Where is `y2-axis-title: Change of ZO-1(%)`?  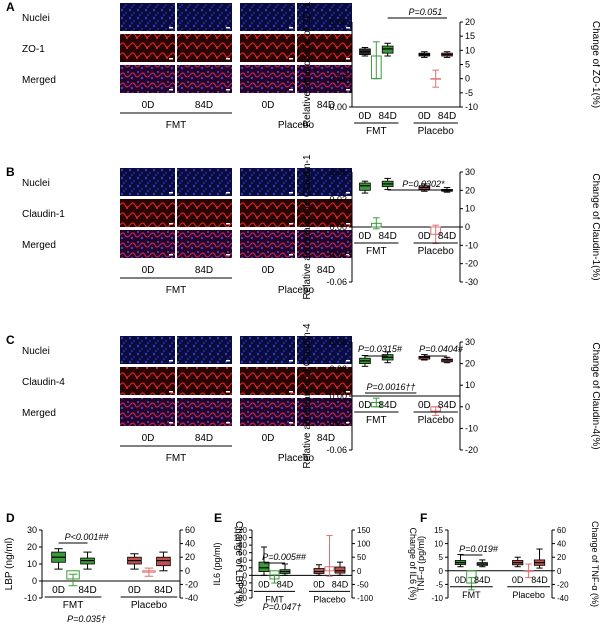
y2-axis-title: Change of ZO-1(%) is located at coordinates (595, 64).